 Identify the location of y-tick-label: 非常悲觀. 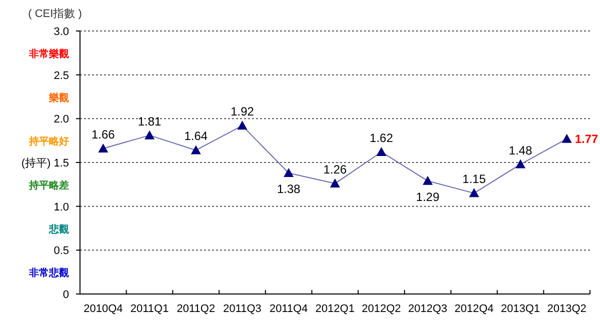
(48, 273).